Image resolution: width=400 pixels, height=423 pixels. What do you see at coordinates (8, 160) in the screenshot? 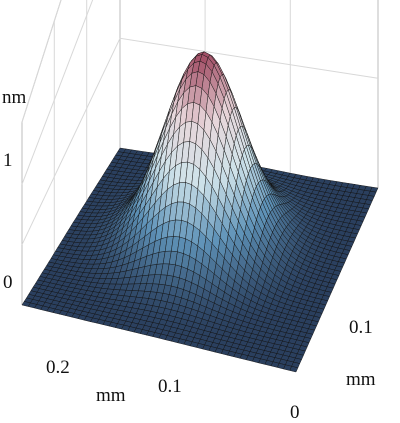
I see `z-tick-label-1: 1` at bounding box center [8, 160].